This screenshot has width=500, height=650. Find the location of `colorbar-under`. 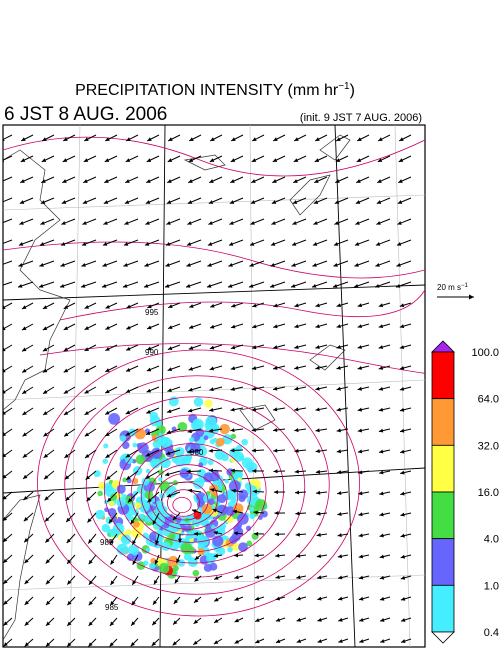

colorbar-under is located at coordinates (443, 637).